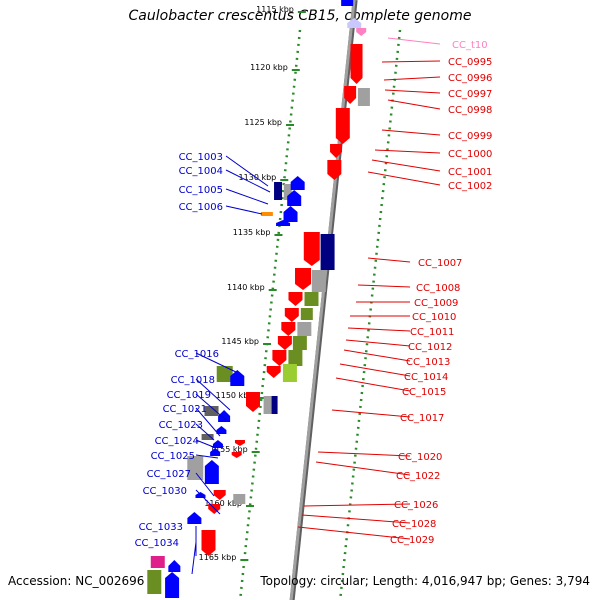 This screenshot has height=600, width=600. What do you see at coordinates (169, 474) in the screenshot?
I see `gene-label: CC_1027` at bounding box center [169, 474].